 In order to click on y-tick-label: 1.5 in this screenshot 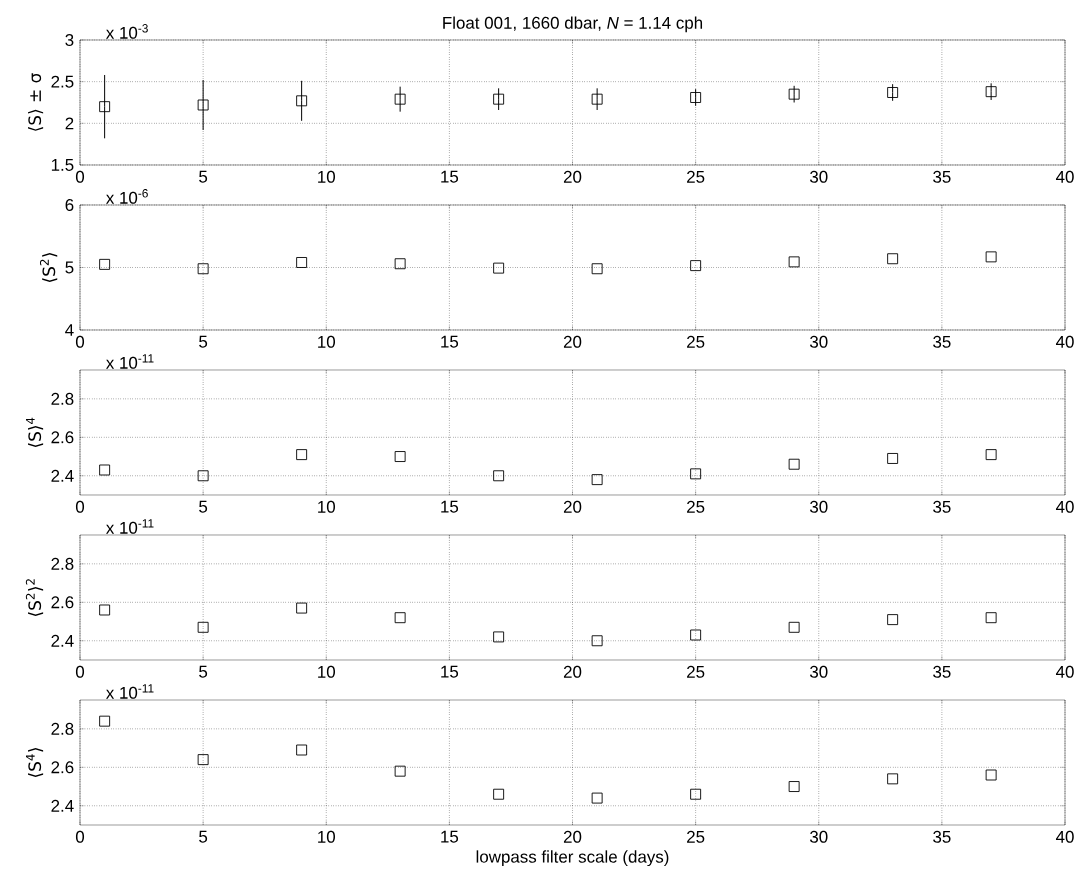, I will do `click(62, 165)`.